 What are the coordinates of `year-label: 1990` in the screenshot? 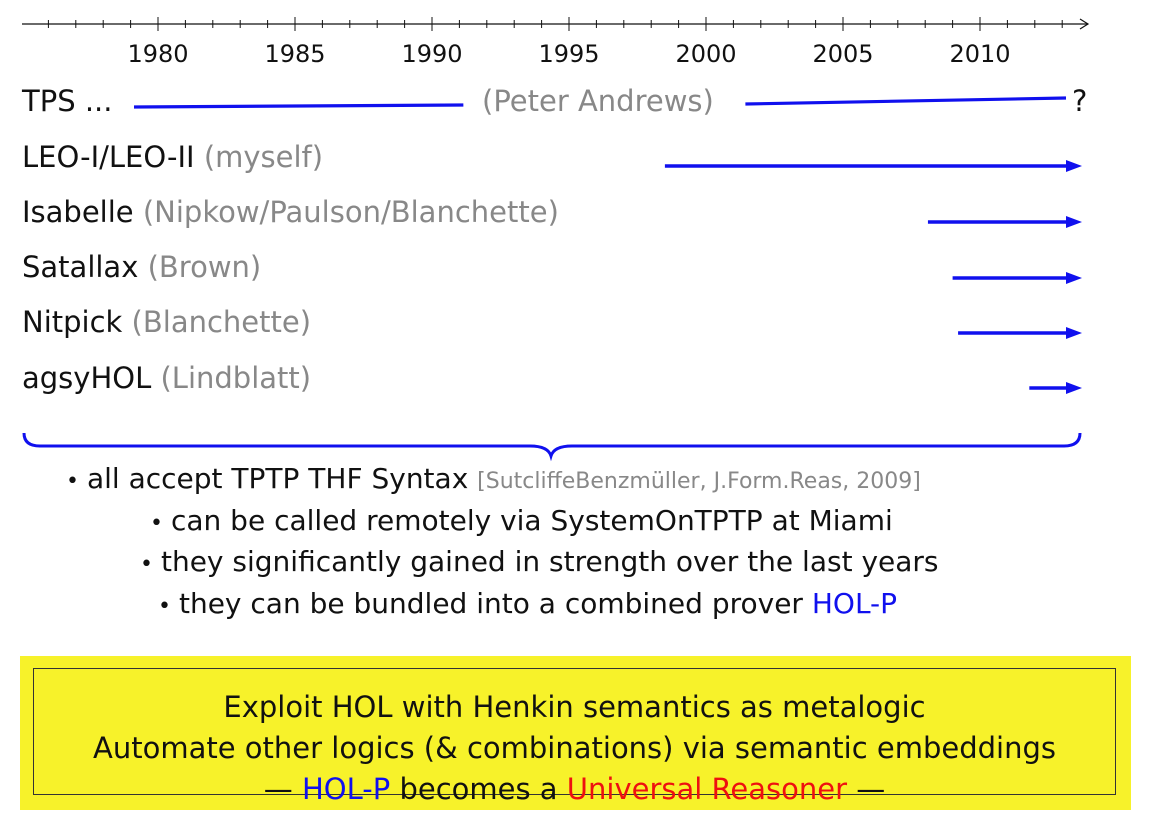 It's located at (431, 54).